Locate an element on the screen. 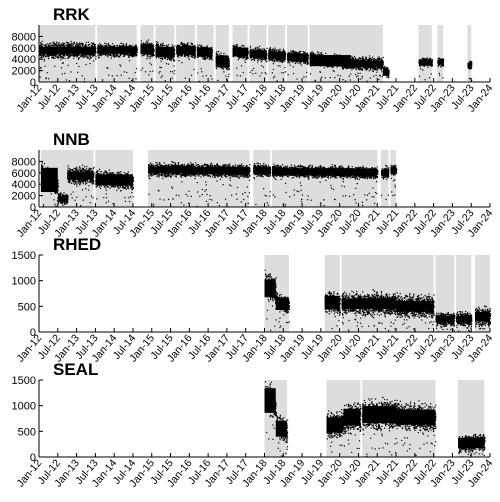 The height and width of the screenshot is (502, 500). coverage-band is located at coordinates (469, 53).